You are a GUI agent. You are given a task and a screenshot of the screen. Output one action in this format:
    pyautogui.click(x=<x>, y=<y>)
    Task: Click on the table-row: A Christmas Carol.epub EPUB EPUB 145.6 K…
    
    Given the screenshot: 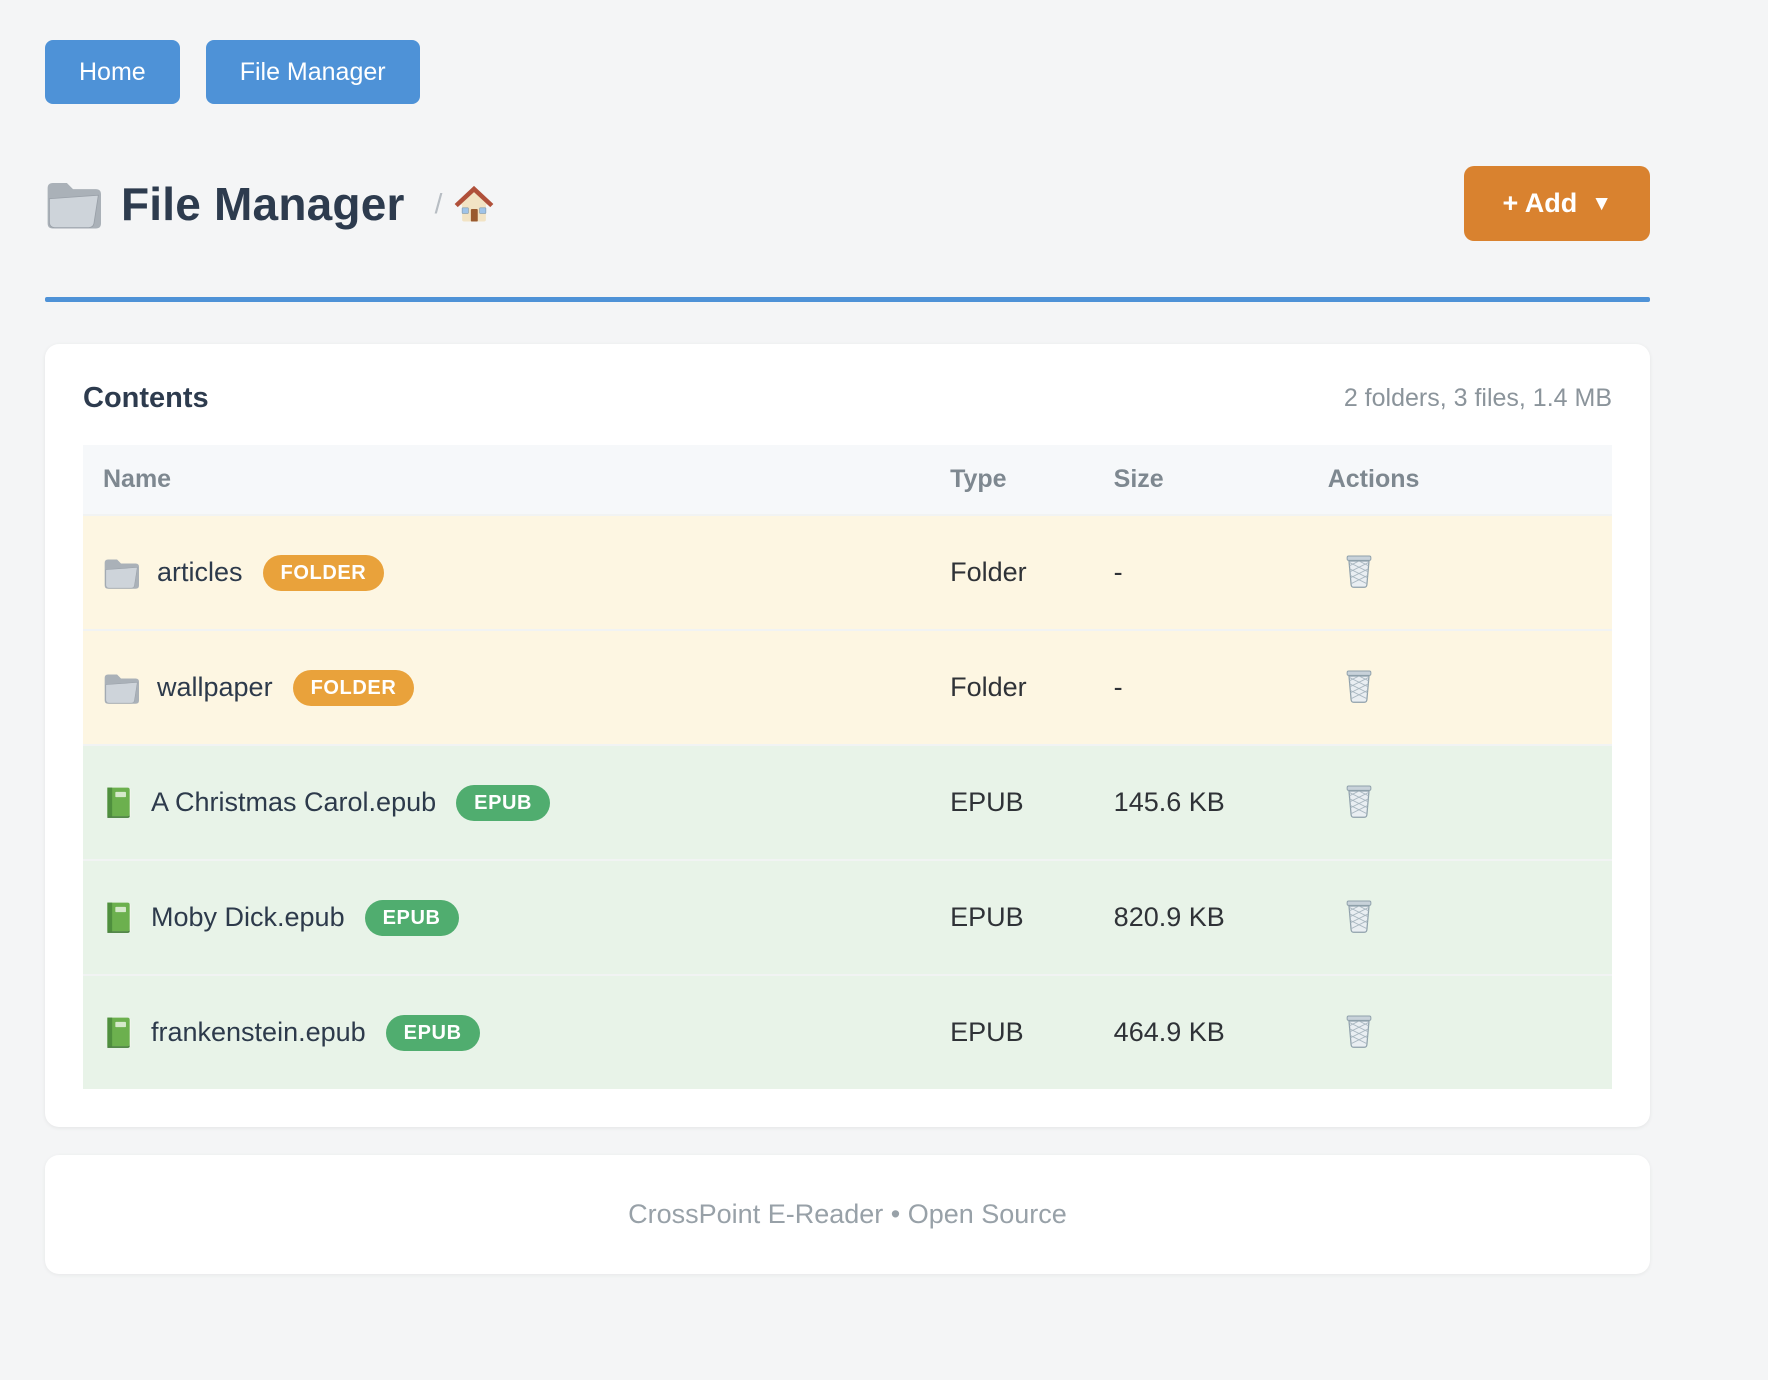 What is the action you would take?
    pyautogui.click(x=847, y=802)
    